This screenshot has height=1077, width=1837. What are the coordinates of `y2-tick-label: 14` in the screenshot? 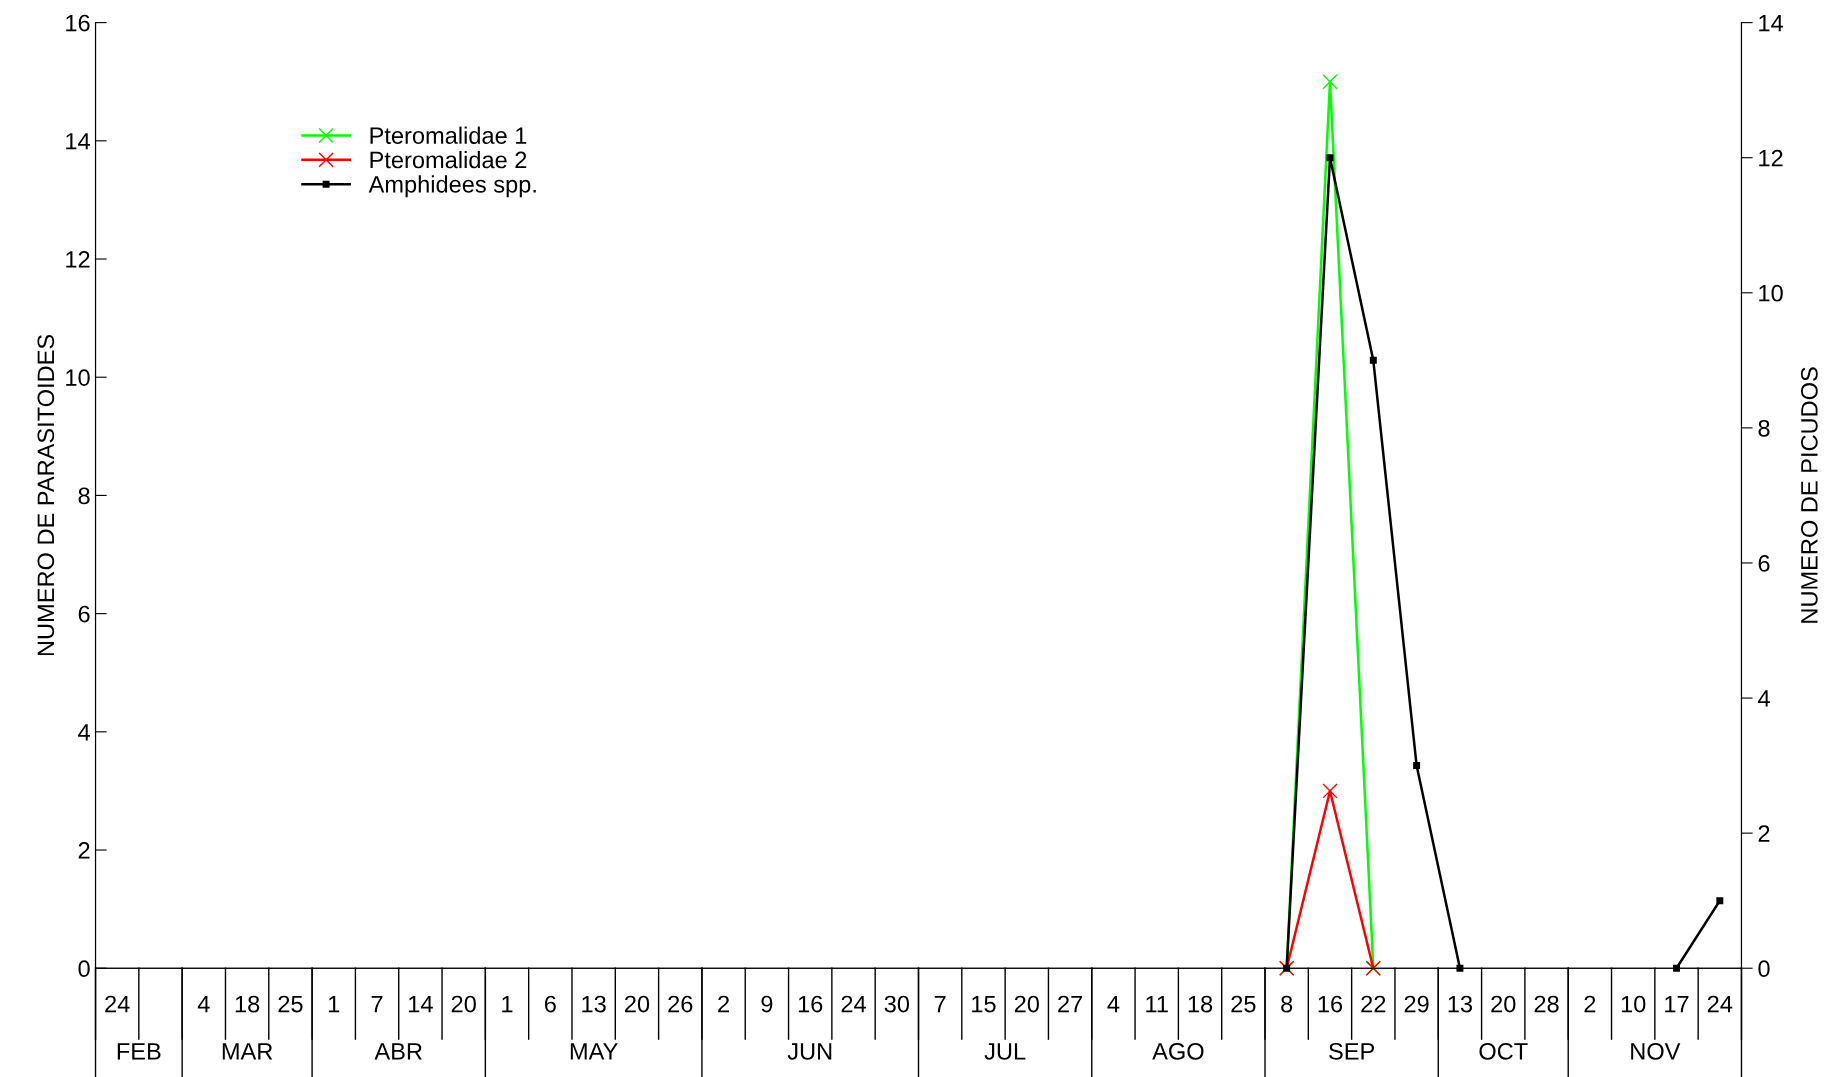 It's located at (1771, 23).